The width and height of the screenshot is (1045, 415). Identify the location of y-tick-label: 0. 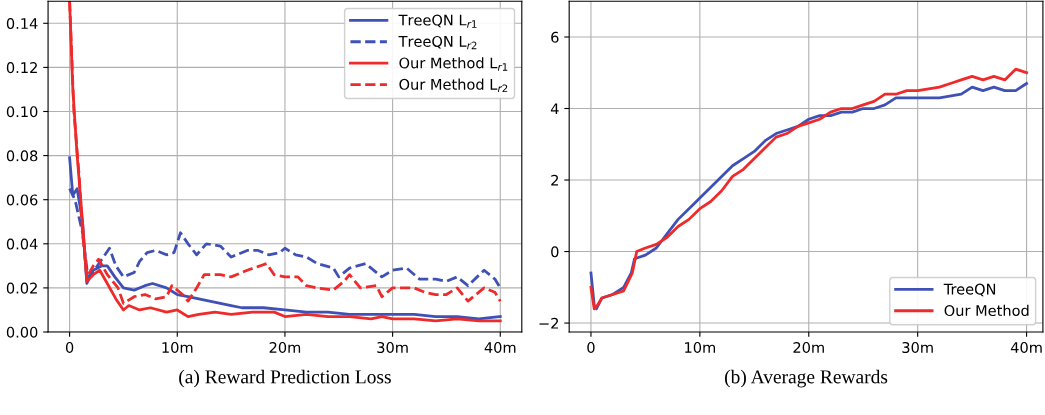
(555, 252).